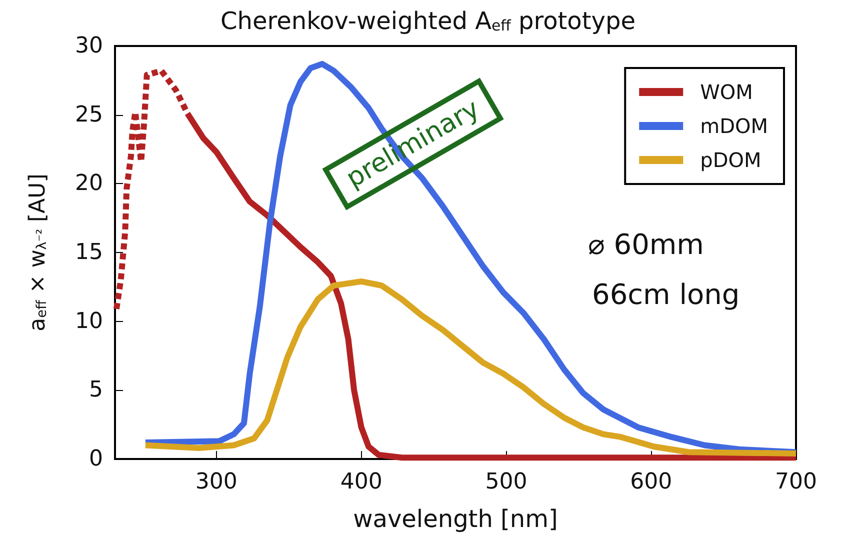  I want to click on y-tick-label: 5, so click(96, 390).